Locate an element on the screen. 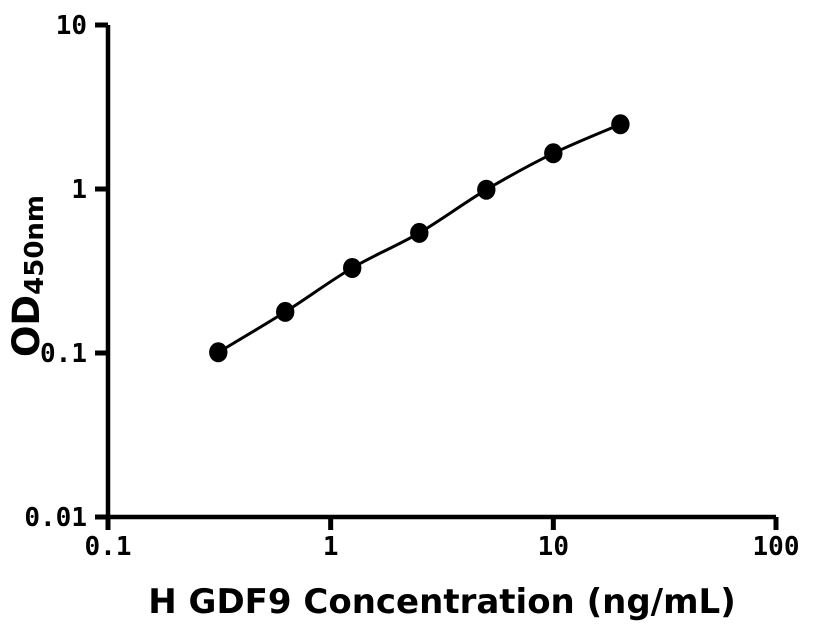  x-axis-tick-label: 1 is located at coordinates (331, 547).